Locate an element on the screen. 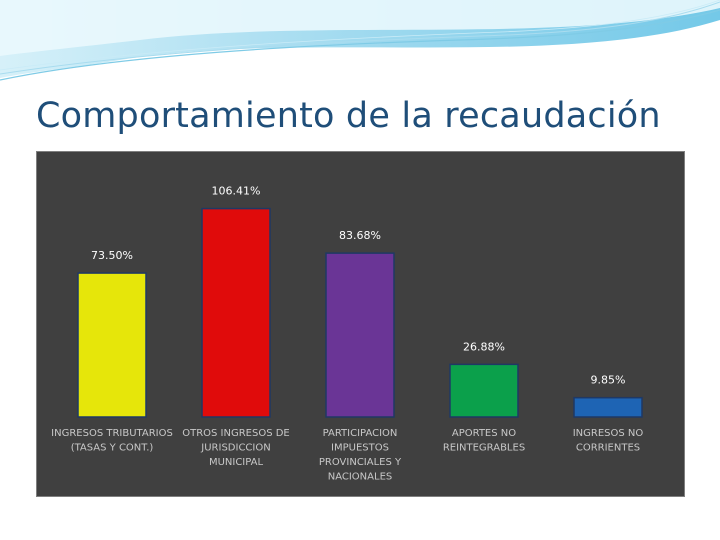  bar-value-label: 9.85% is located at coordinates (608, 380).